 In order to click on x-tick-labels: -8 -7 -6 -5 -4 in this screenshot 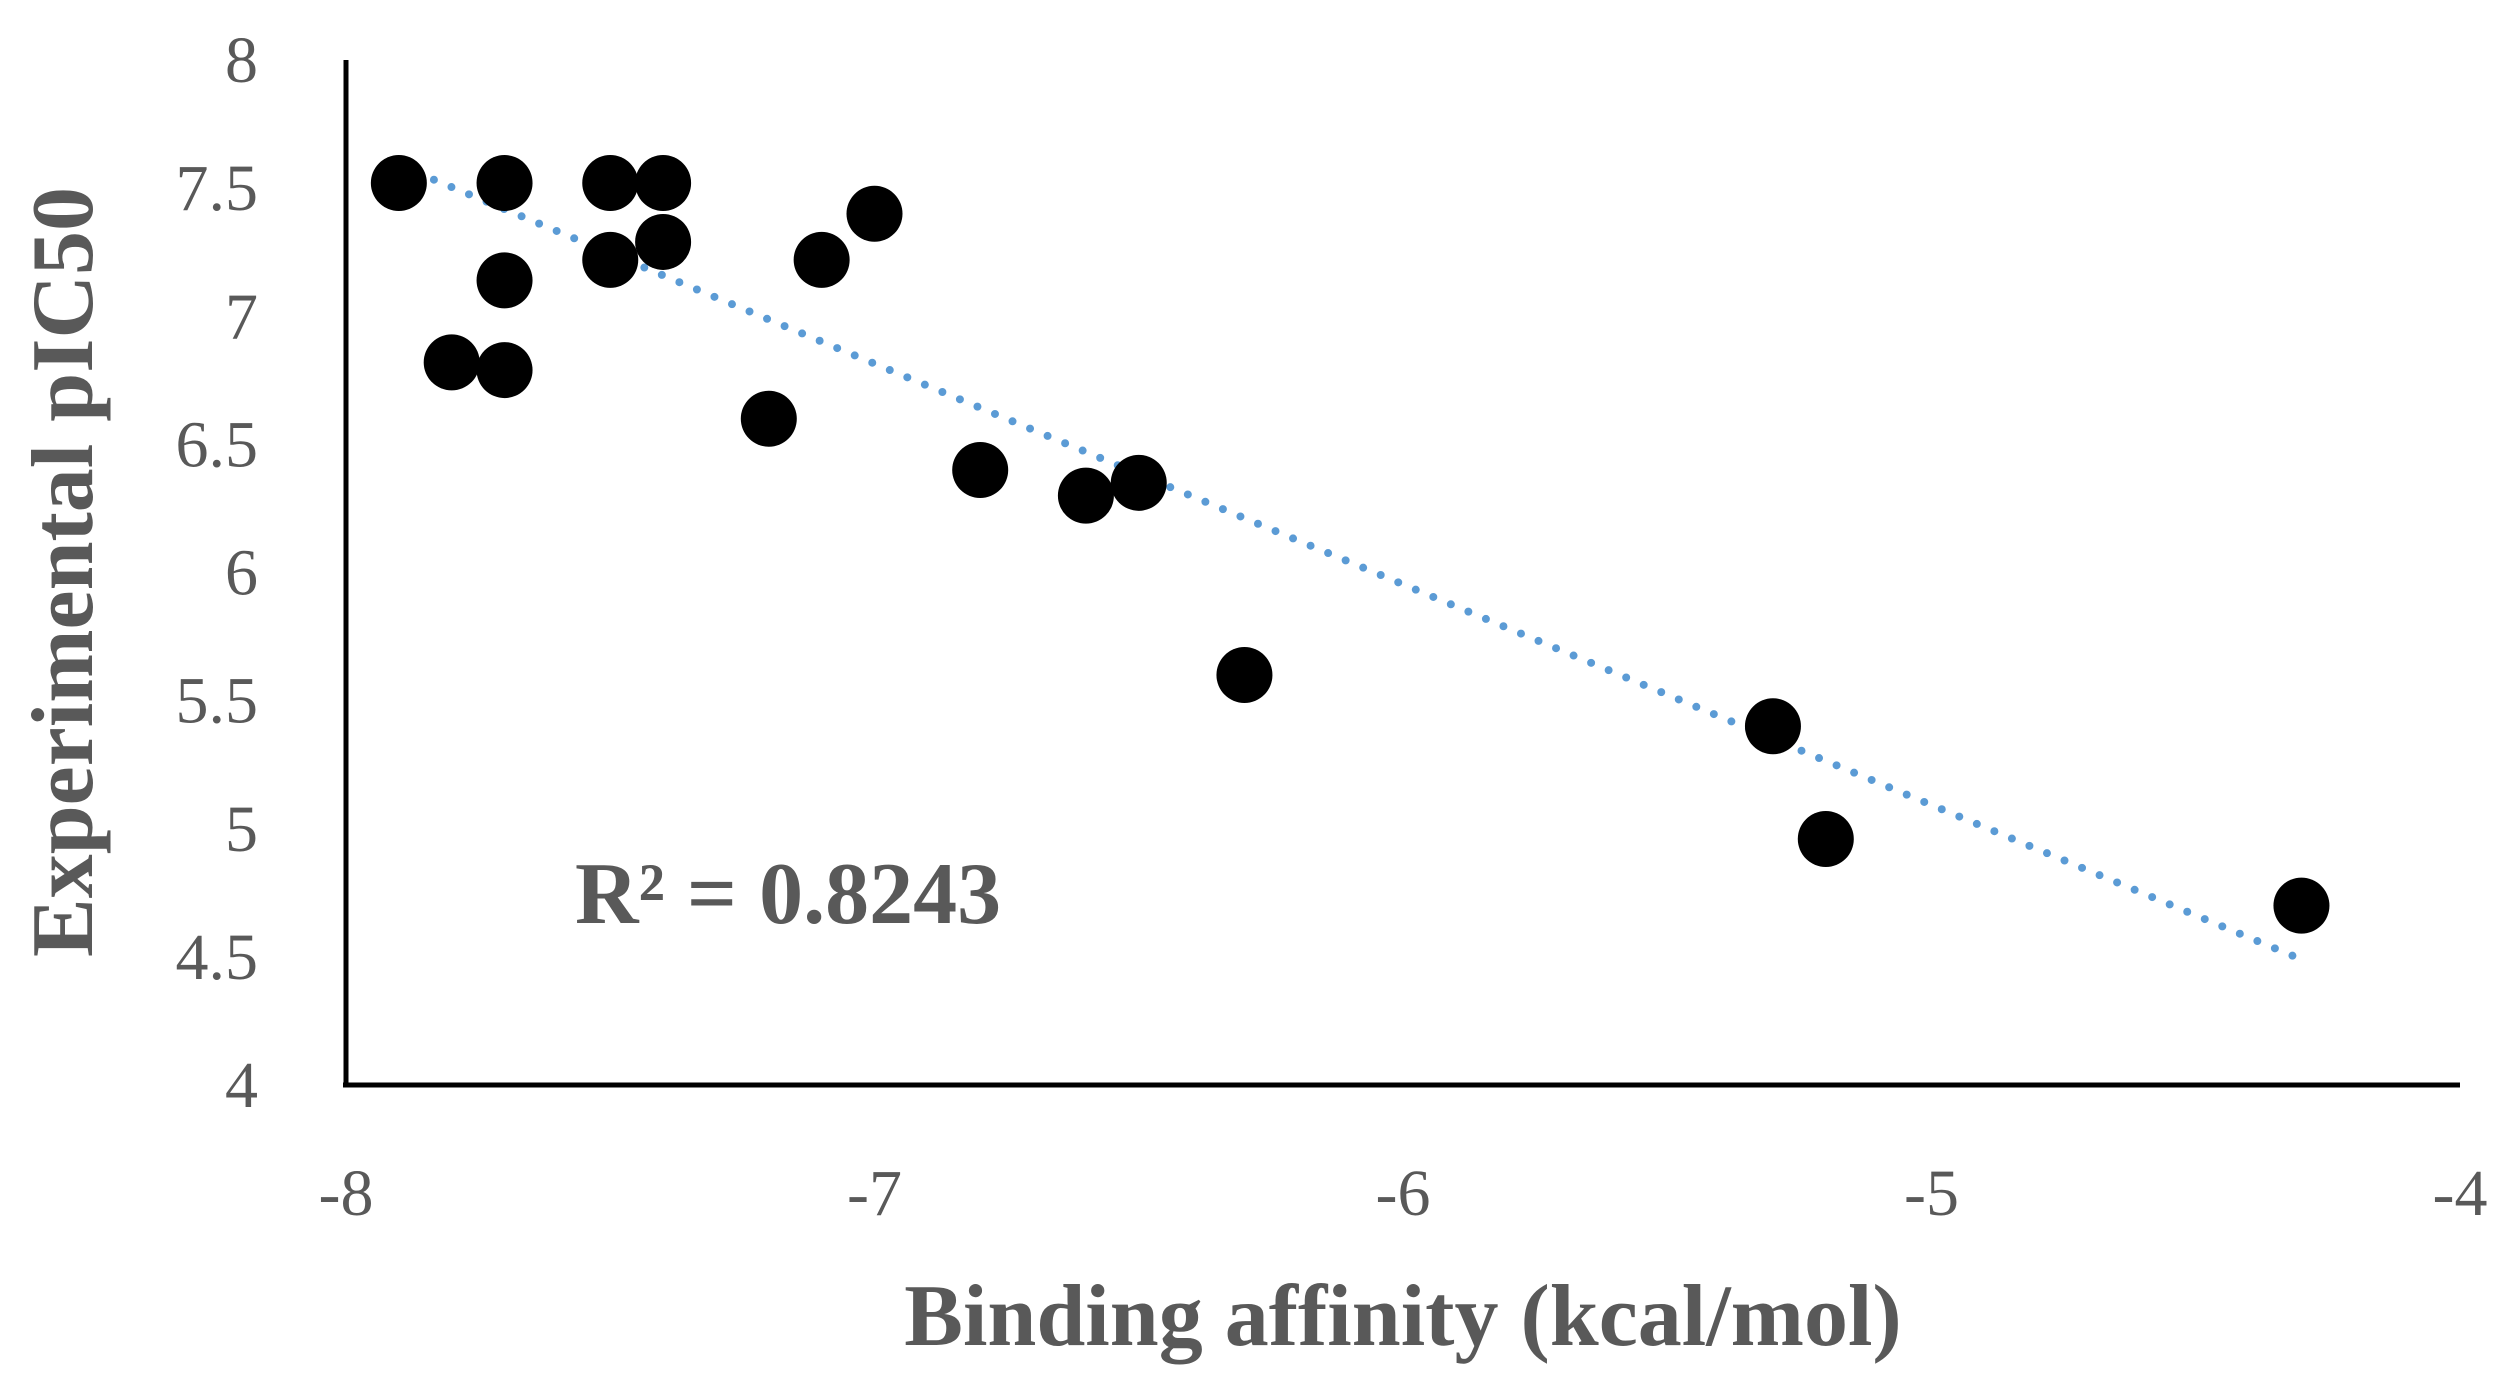, I will do `click(1403, 1193)`.